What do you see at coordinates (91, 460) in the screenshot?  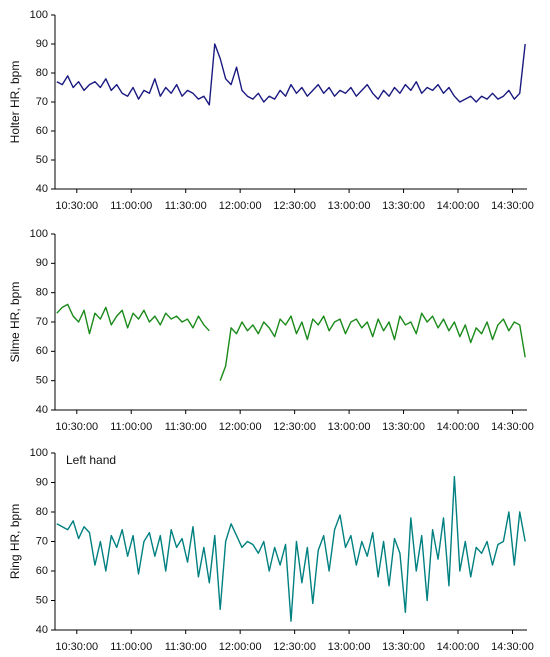 I see `annotation: Left hand` at bounding box center [91, 460].